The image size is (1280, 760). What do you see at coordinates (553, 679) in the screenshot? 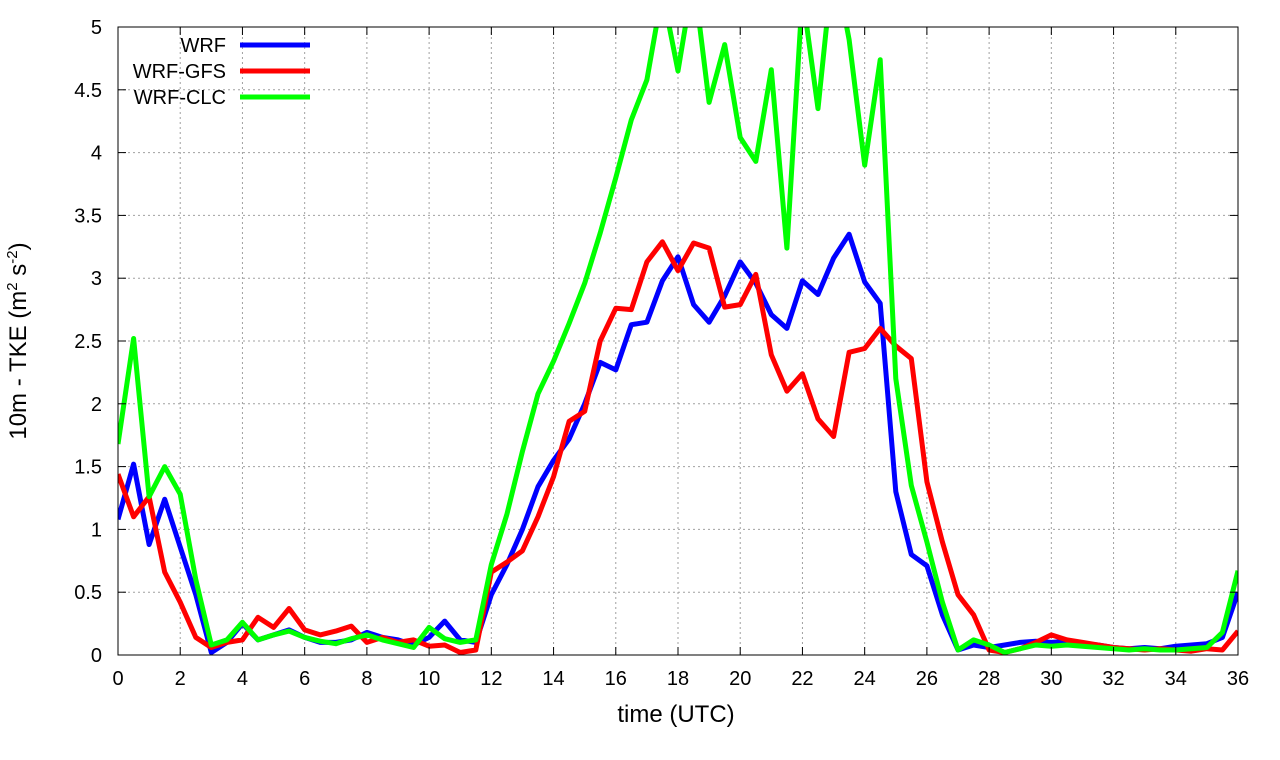
I see `x-tick-label: 14` at bounding box center [553, 679].